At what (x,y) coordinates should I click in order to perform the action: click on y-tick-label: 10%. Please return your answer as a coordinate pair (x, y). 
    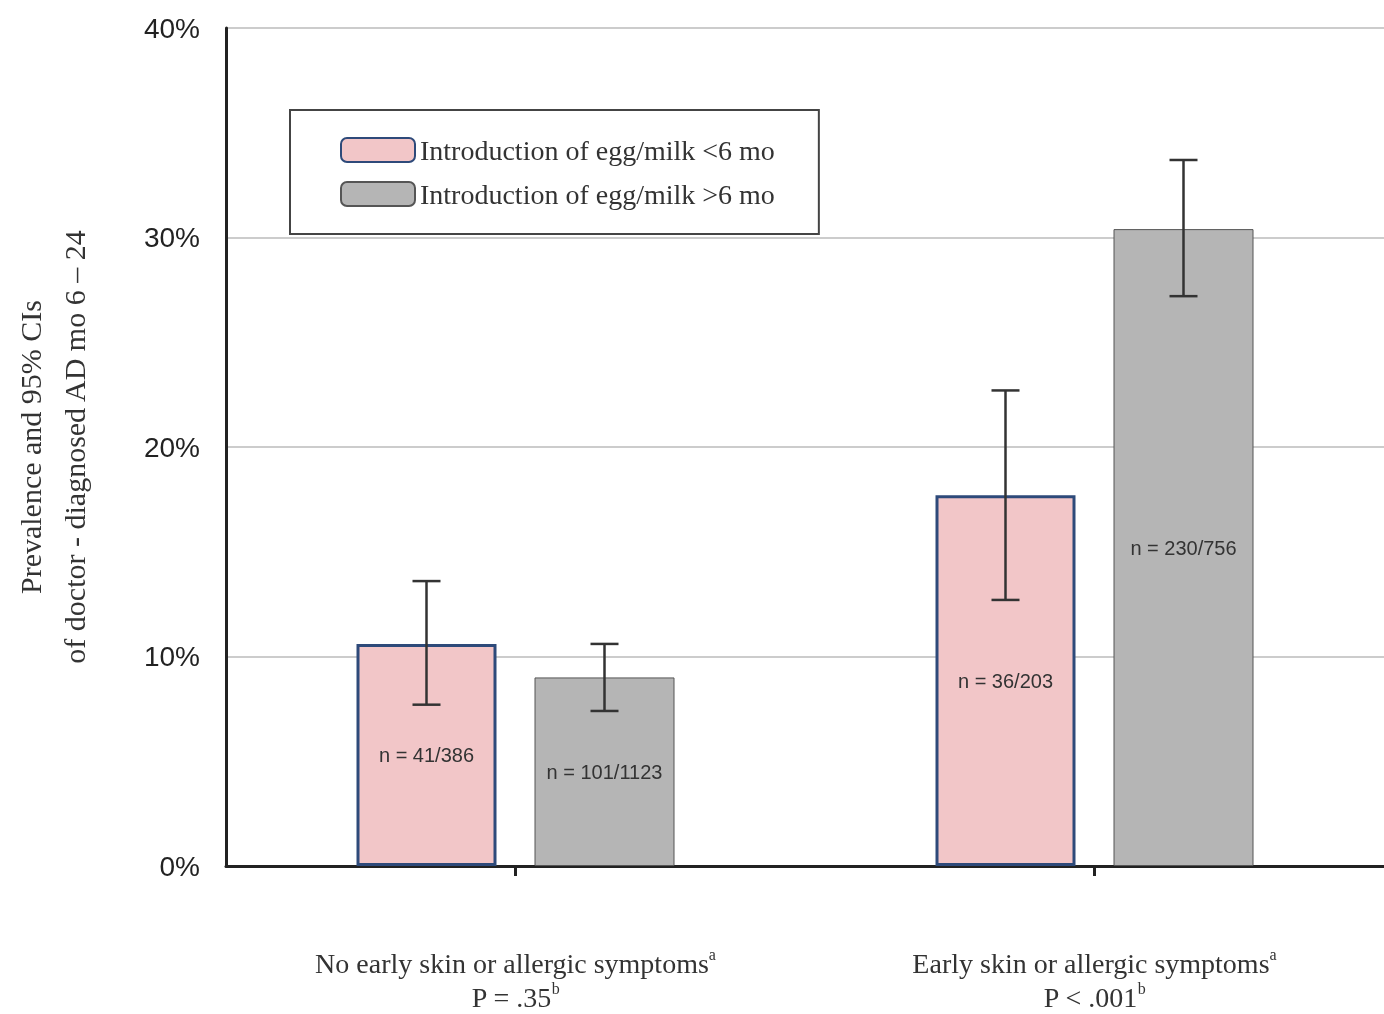
    Looking at the image, I should click on (171, 656).